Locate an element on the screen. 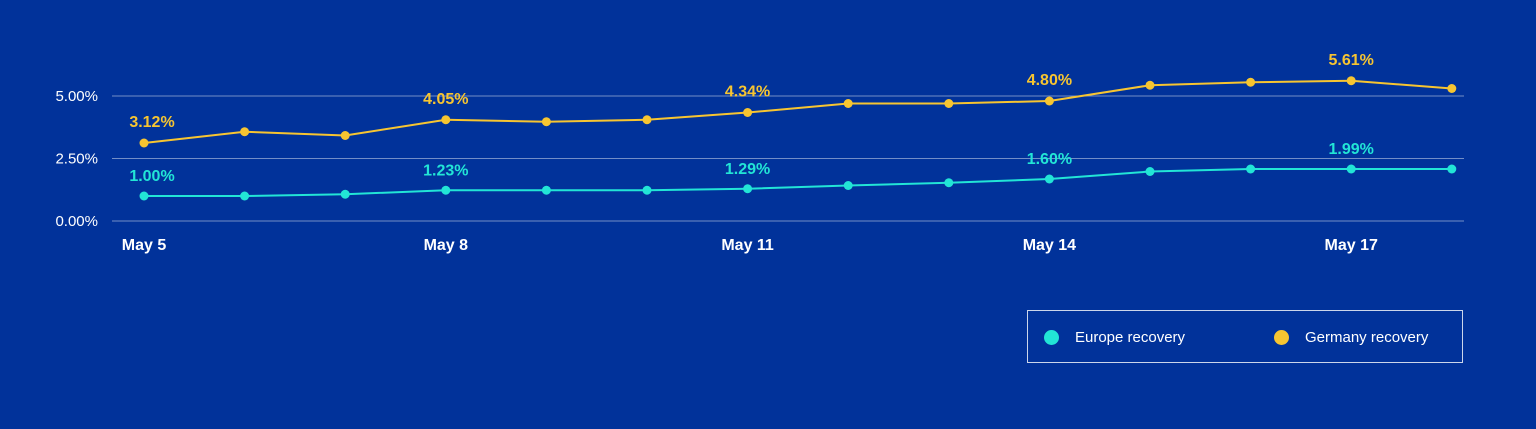 This screenshot has height=429, width=1536. data-label: 1.00% is located at coordinates (151, 176).